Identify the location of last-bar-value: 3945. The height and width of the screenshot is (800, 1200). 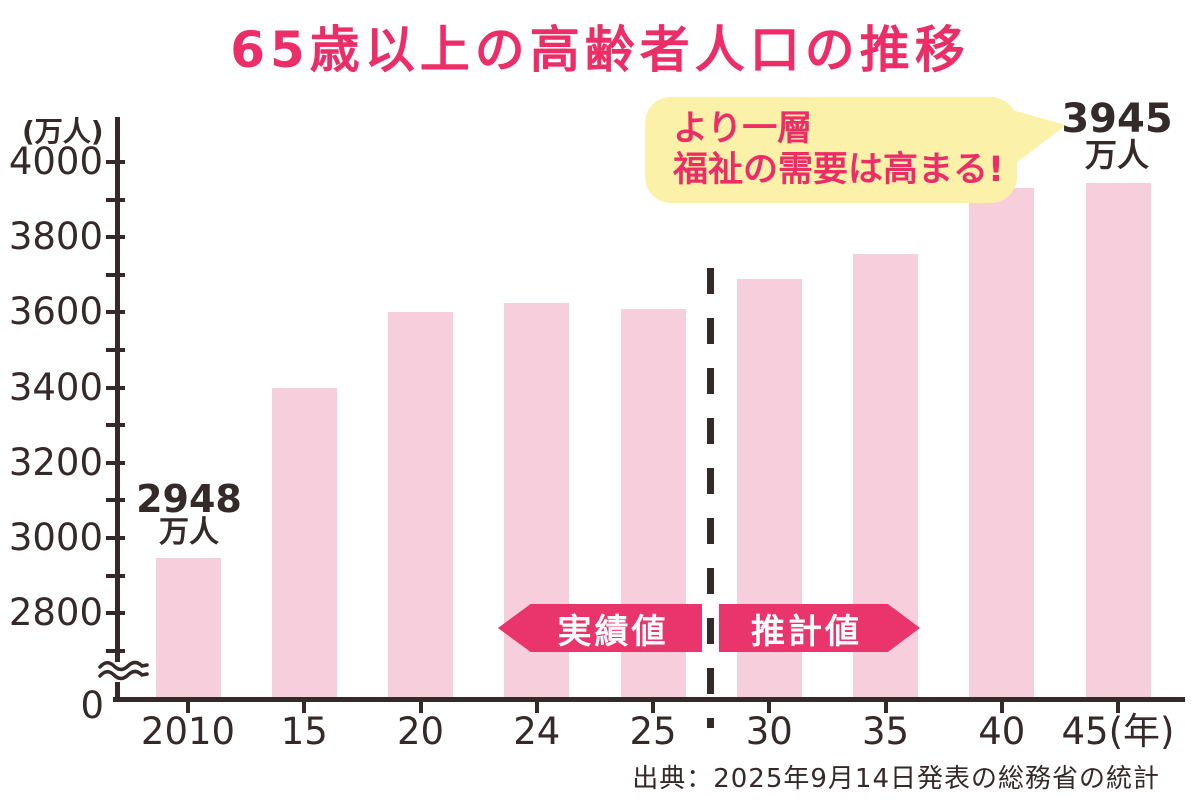
(1117, 119).